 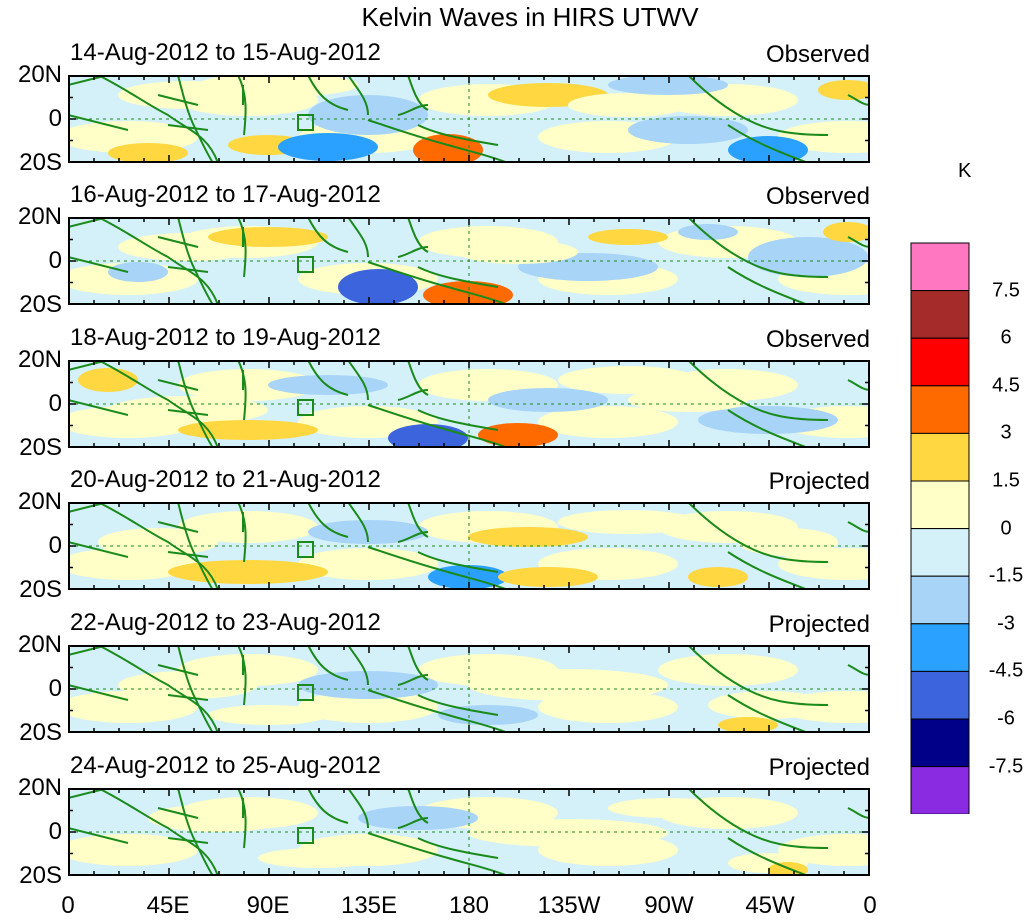 I want to click on panel-date: 24-Aug-2012 to 25-Aug-2012, so click(x=225, y=765).